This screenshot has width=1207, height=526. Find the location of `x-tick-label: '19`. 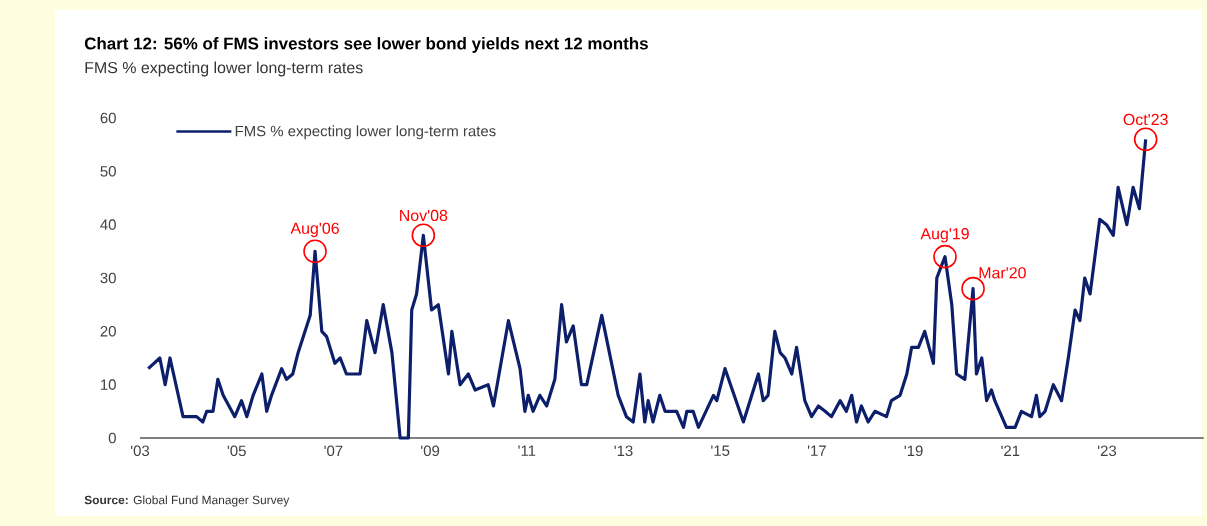

x-tick-label: '19 is located at coordinates (913, 451).